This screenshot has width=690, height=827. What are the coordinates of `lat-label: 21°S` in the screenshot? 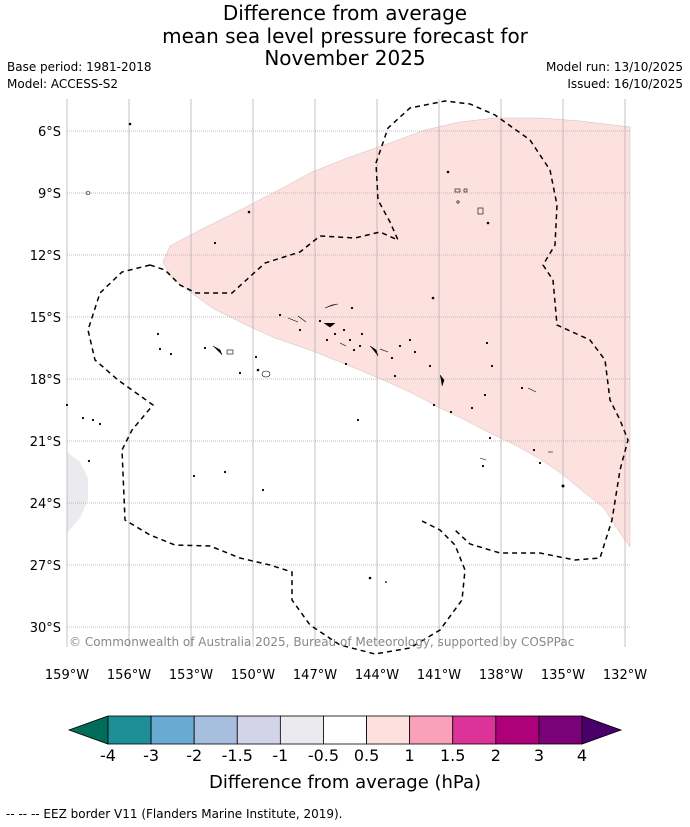 It's located at (45, 442).